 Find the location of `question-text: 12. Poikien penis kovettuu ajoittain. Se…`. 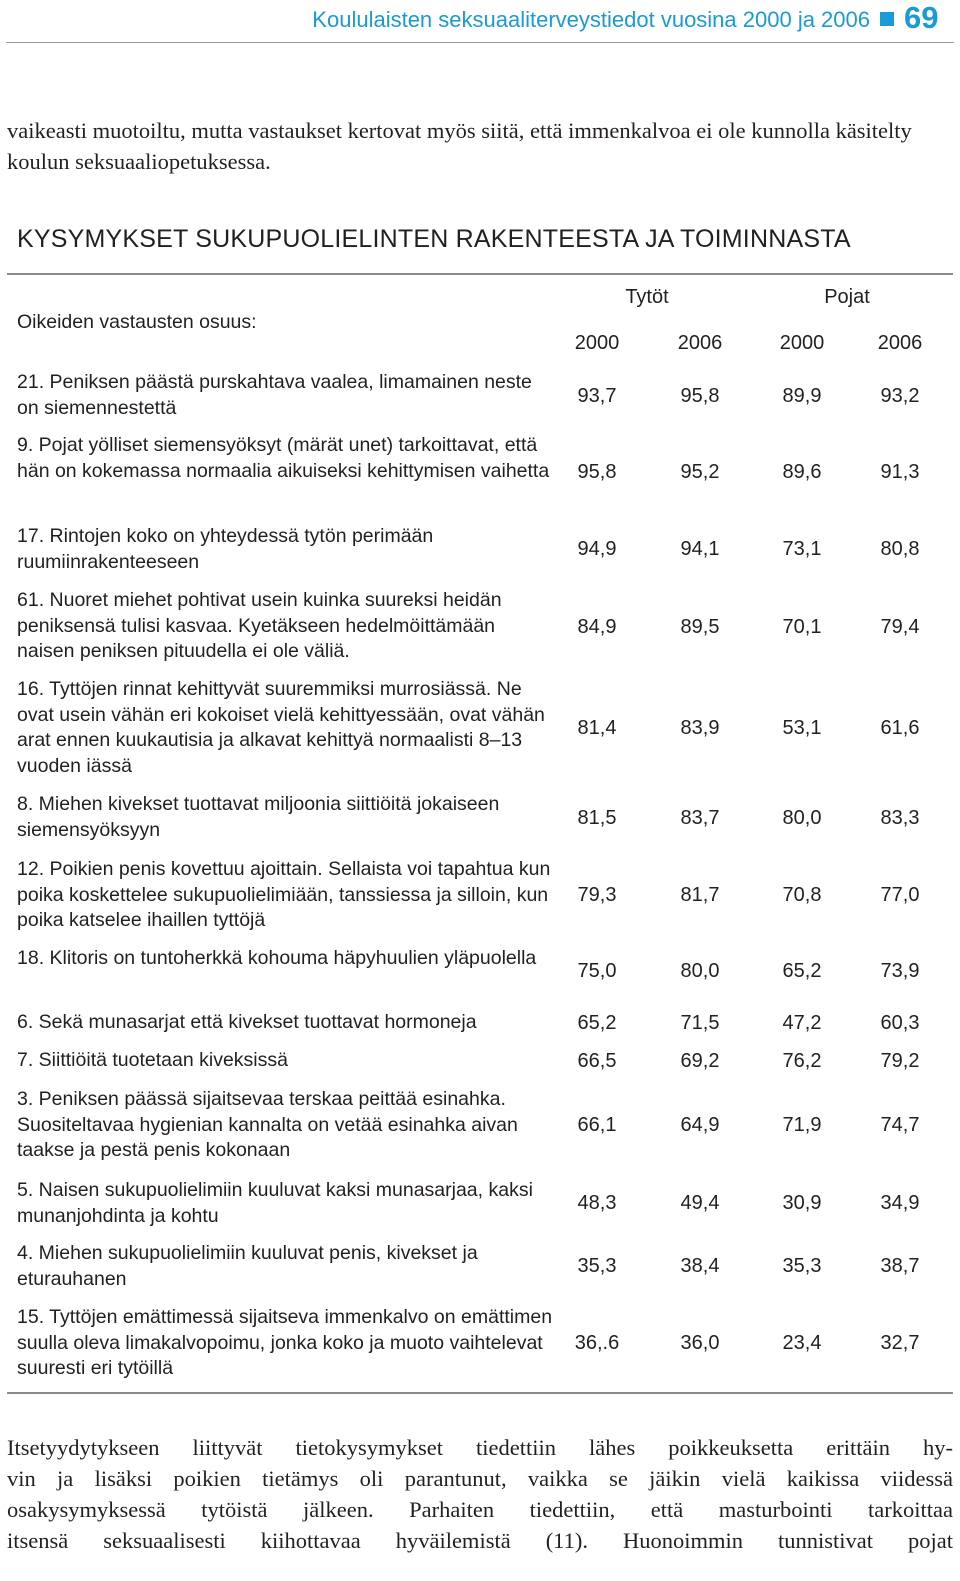

question-text: 12. Poikien penis kovettuu ajoittain. Se… is located at coordinates (284, 894).